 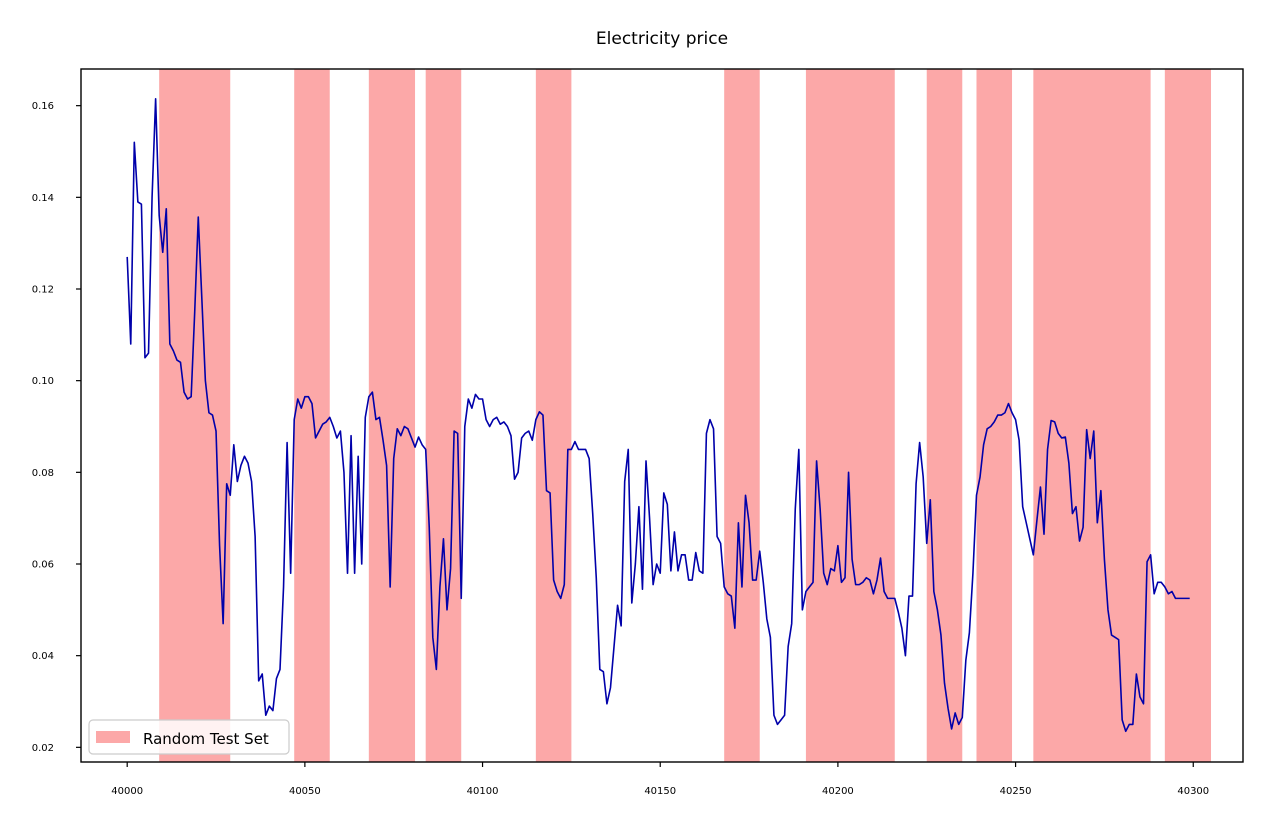 What do you see at coordinates (43, 473) in the screenshot?
I see `y-tick-label: 0.08` at bounding box center [43, 473].